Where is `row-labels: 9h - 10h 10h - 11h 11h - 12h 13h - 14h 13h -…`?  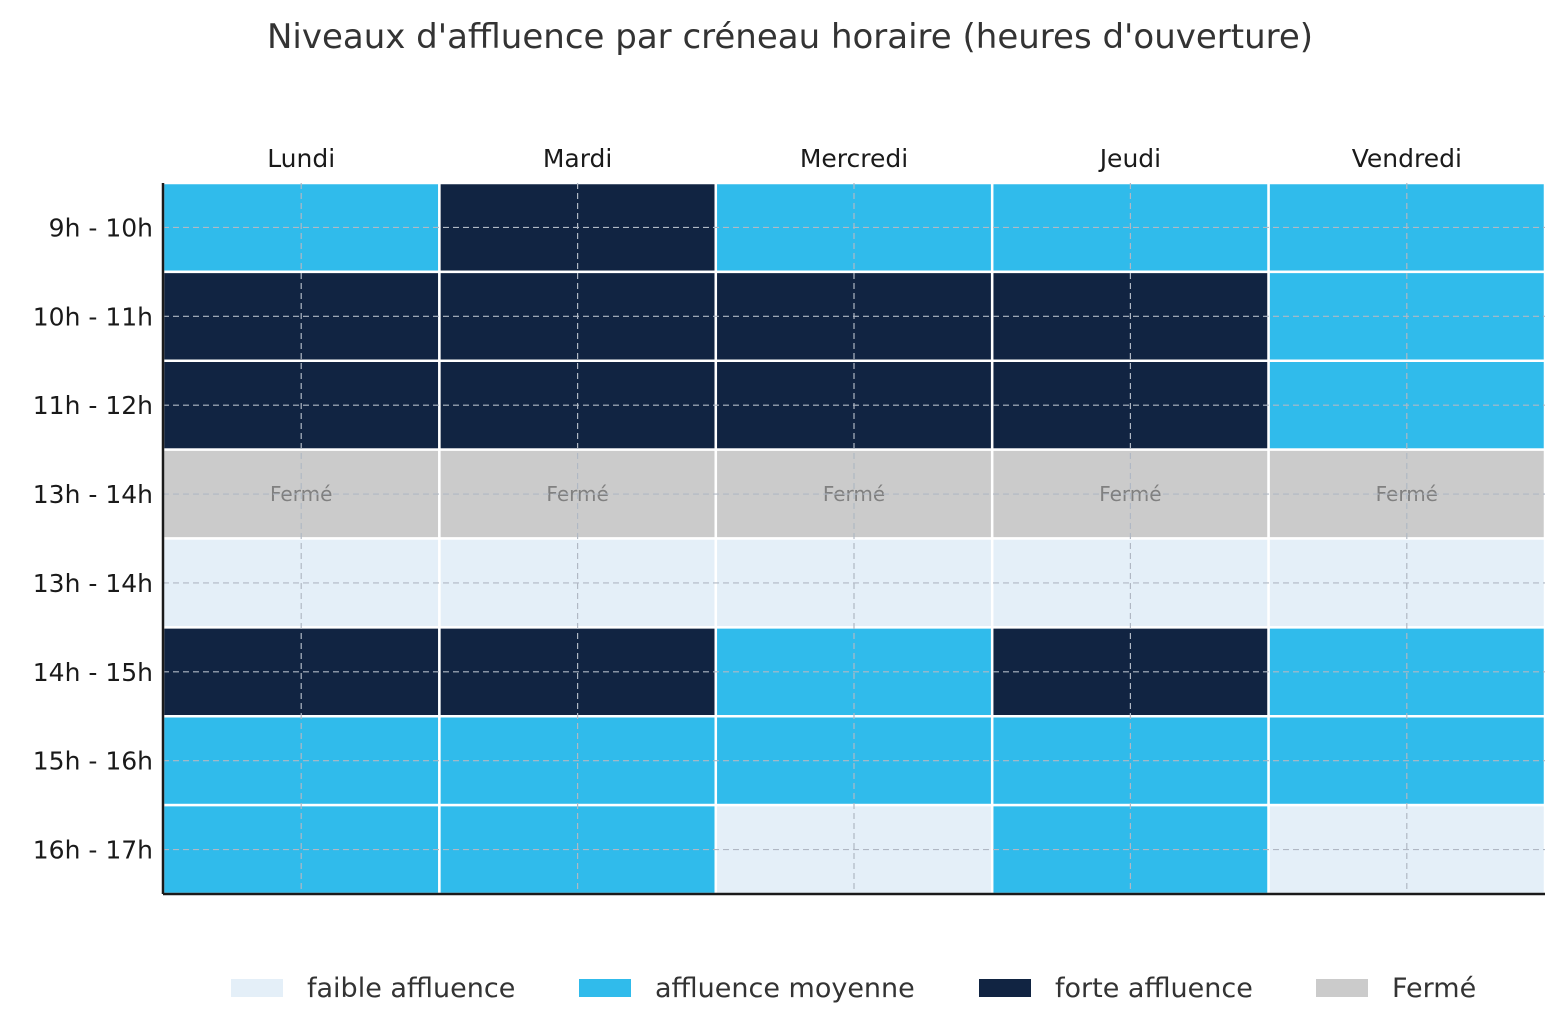 row-labels: 9h - 10h 10h - 11h 11h - 12h 13h - 14h 13h -… is located at coordinates (93, 538).